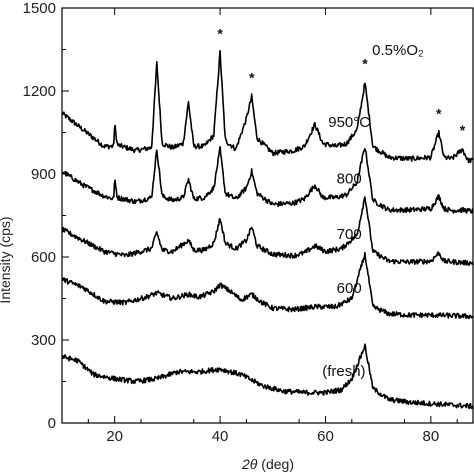 Image resolution: width=474 pixels, height=474 pixels. I want to click on x-axis-title: 2θ (deg), so click(267, 464).